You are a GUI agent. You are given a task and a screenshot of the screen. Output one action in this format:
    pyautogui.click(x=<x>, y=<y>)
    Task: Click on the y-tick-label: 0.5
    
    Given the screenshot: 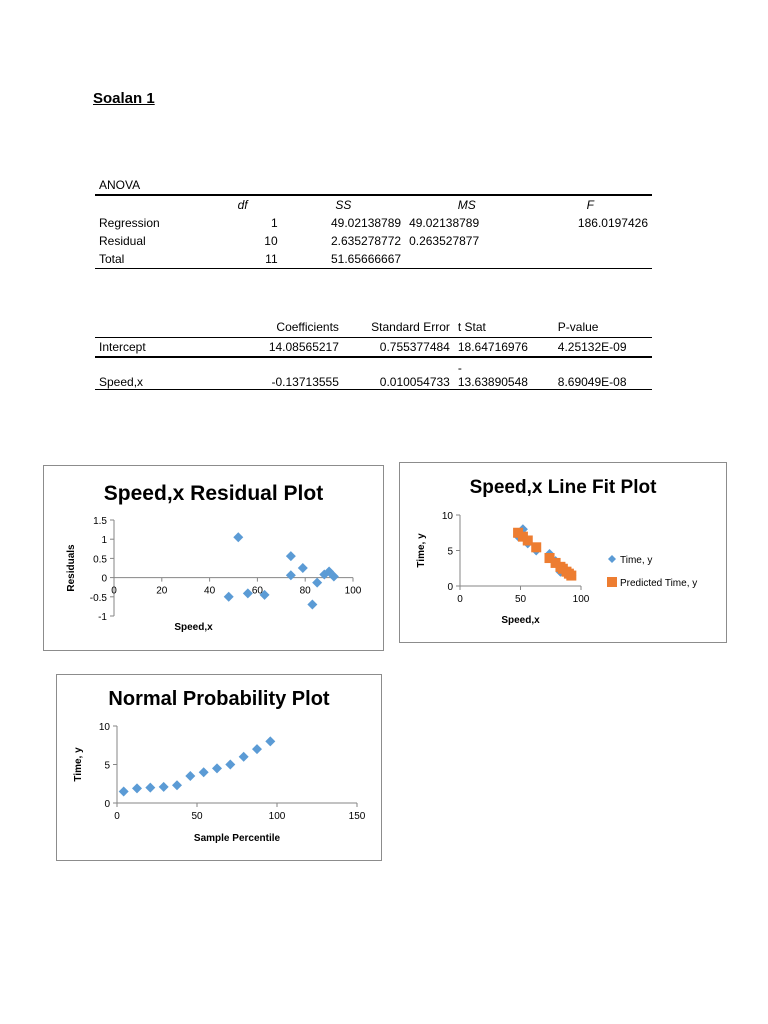 What is the action you would take?
    pyautogui.click(x=100, y=559)
    